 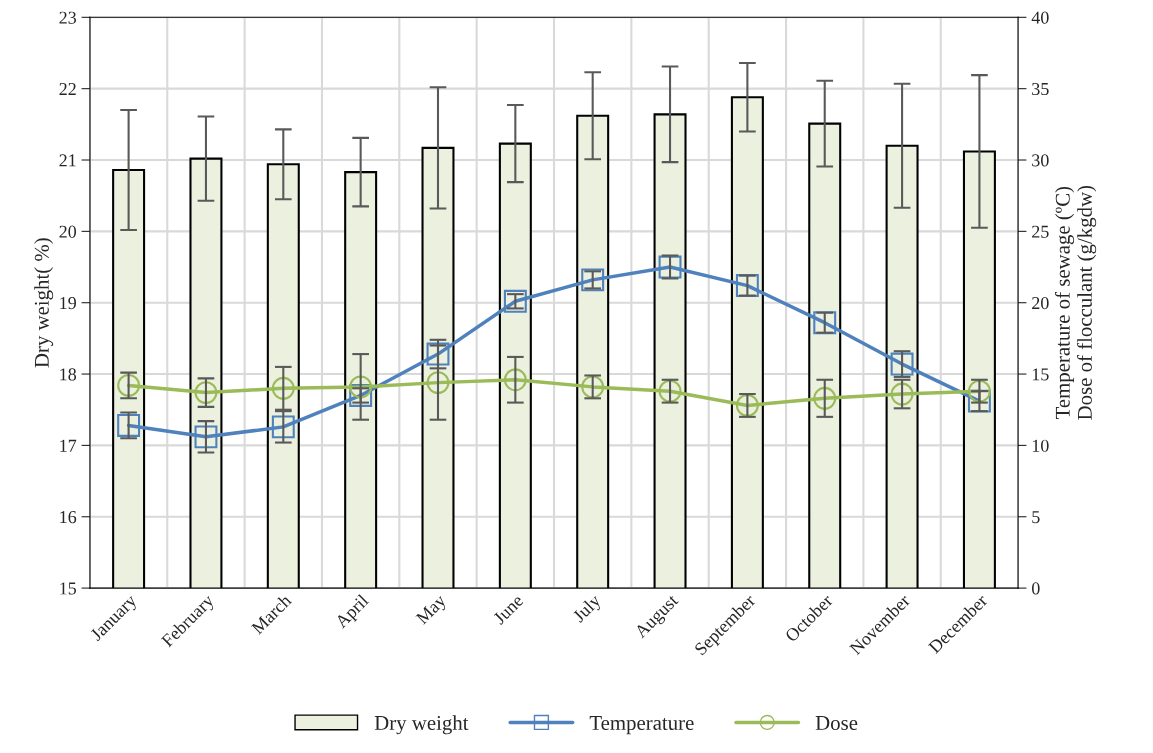 What do you see at coordinates (836, 723) in the screenshot?
I see `legend-label: Dose` at bounding box center [836, 723].